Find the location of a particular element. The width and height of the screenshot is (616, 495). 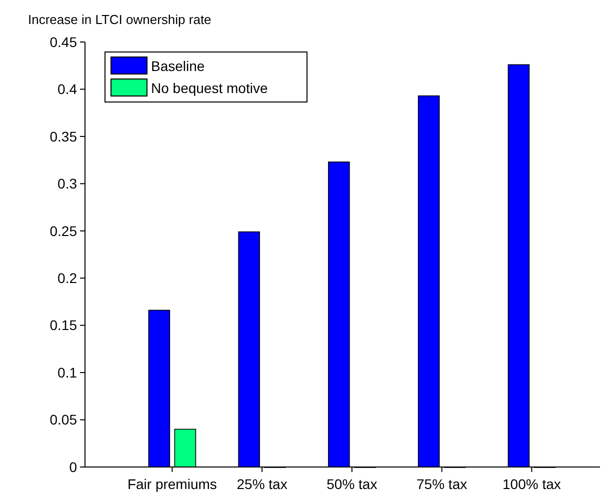

y-tick-label: 0.3 is located at coordinates (68, 184).